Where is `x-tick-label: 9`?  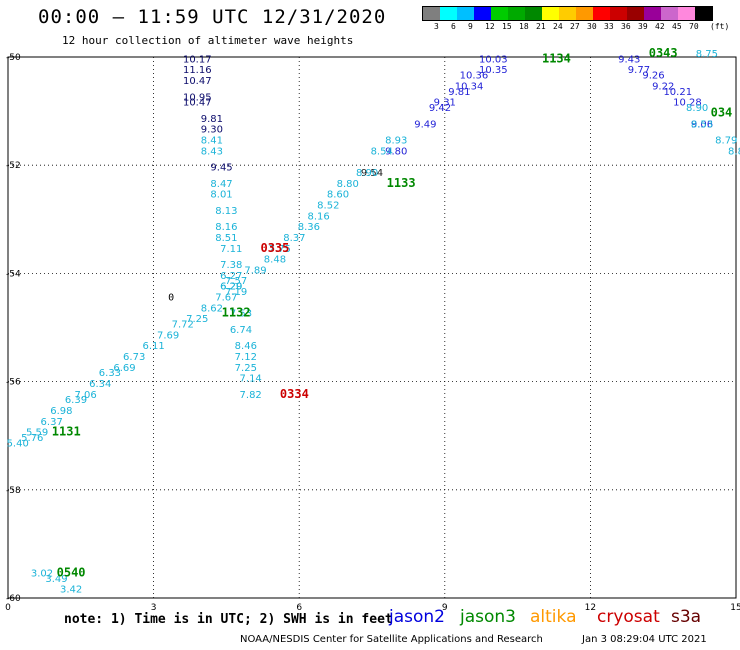
x-tick-label: 9 is located at coordinates (445, 608).